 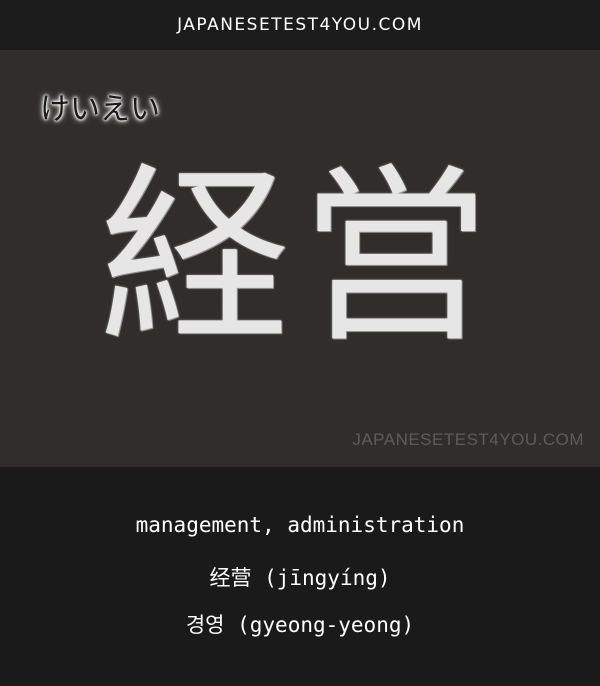 What do you see at coordinates (300, 625) in the screenshot?
I see `korean-equivalent: 경영 (gyeong-yeong)` at bounding box center [300, 625].